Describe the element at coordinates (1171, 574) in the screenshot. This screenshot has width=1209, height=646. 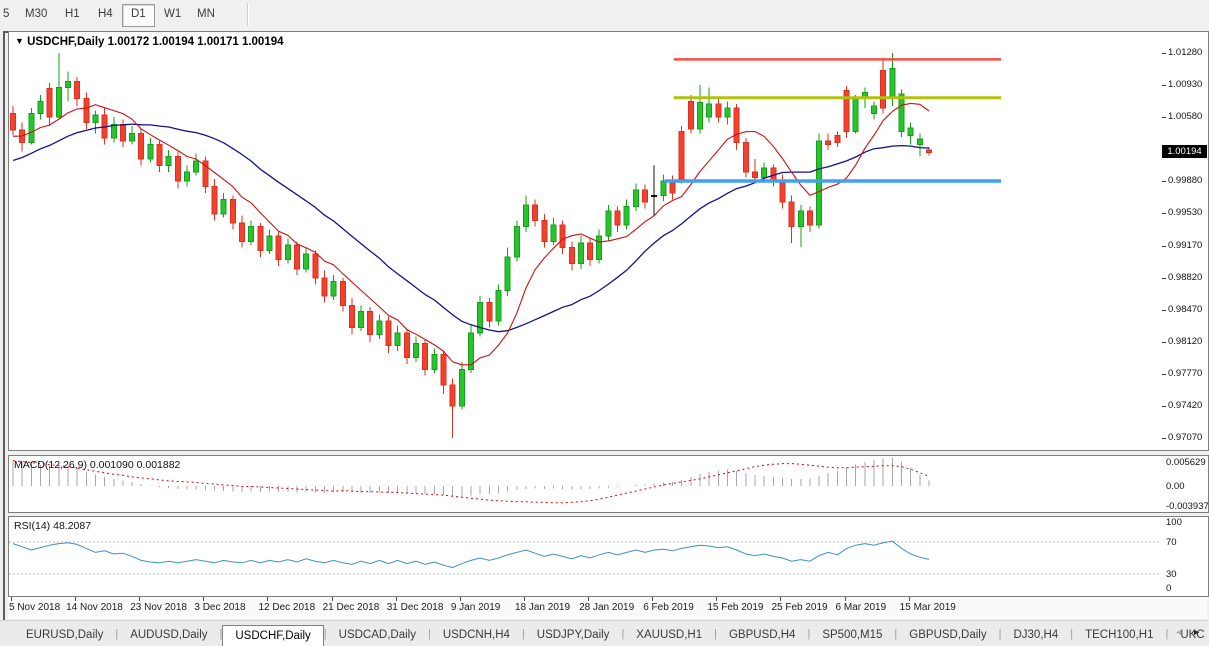
I see `rsi-axis-label: 30` at that location.